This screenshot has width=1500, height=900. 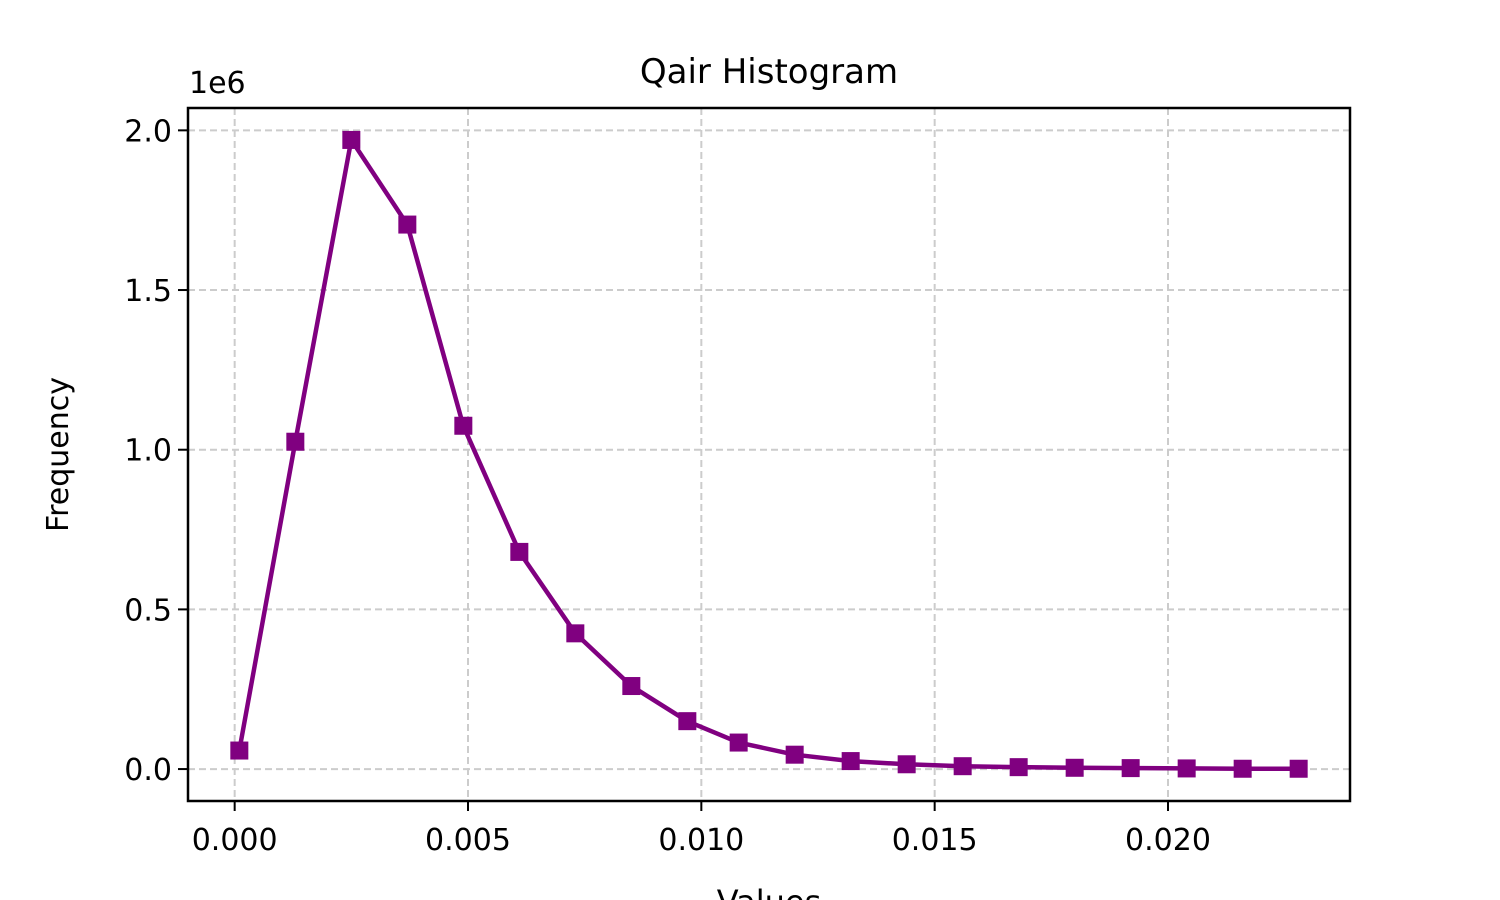 What do you see at coordinates (935, 840) in the screenshot?
I see `x-tick-label: 0.015` at bounding box center [935, 840].